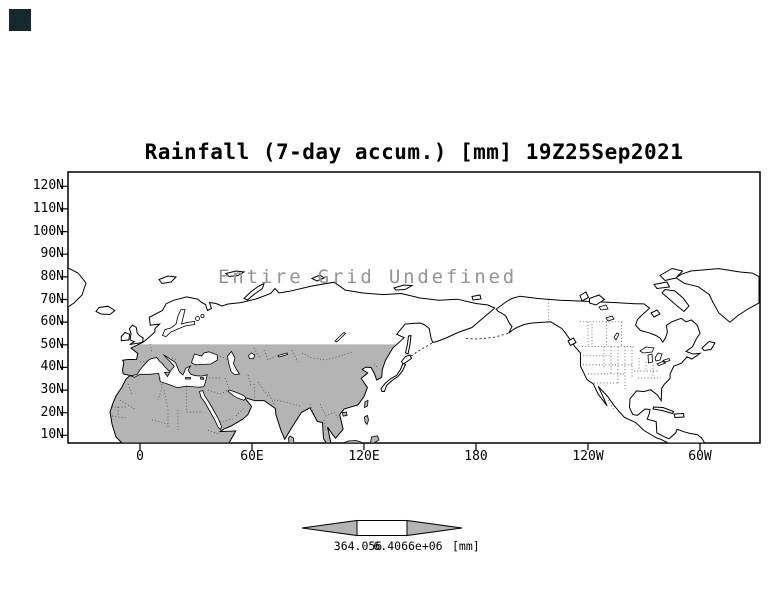 The image size is (784, 612). I want to click on baffin-island, so click(675, 300).